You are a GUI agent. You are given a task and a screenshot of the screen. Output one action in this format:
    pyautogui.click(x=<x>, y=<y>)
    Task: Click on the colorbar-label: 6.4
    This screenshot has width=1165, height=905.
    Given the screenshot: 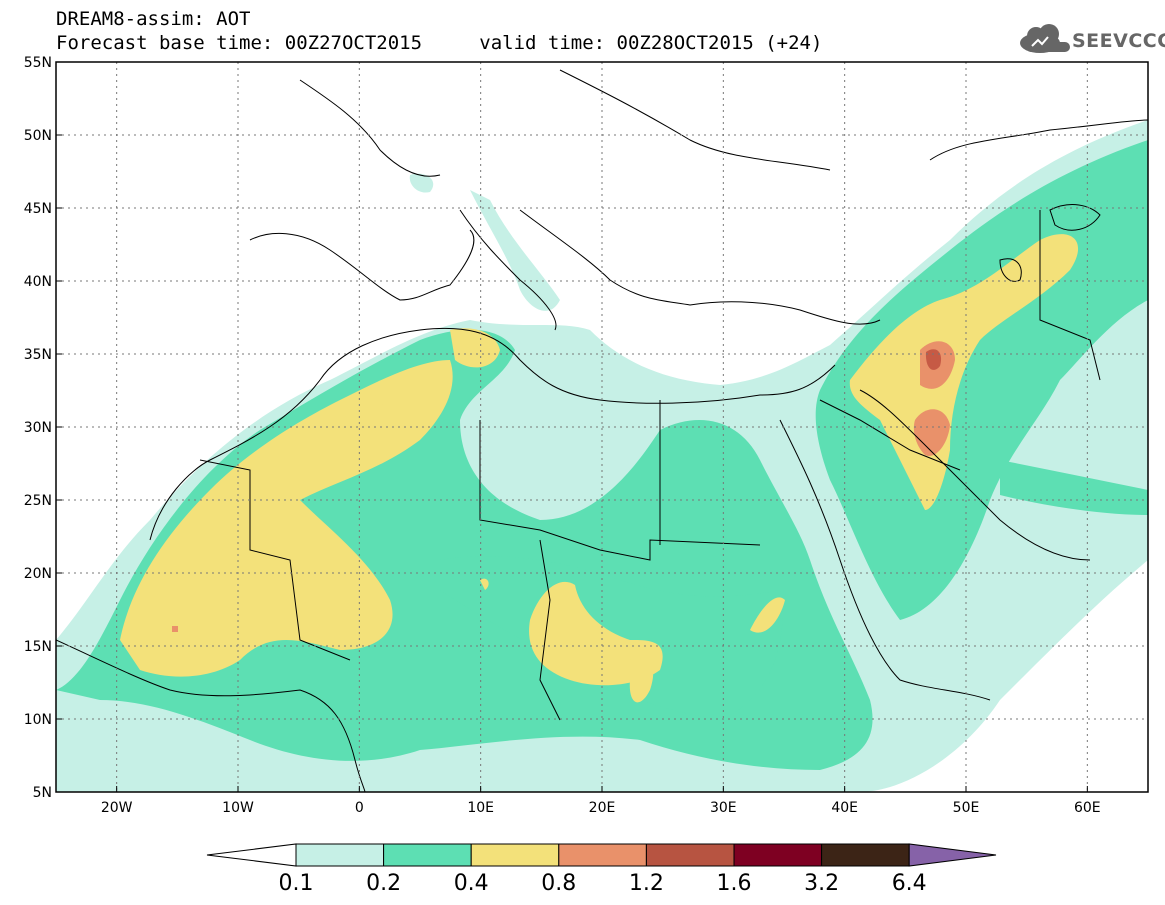 What is the action you would take?
    pyautogui.click(x=909, y=883)
    